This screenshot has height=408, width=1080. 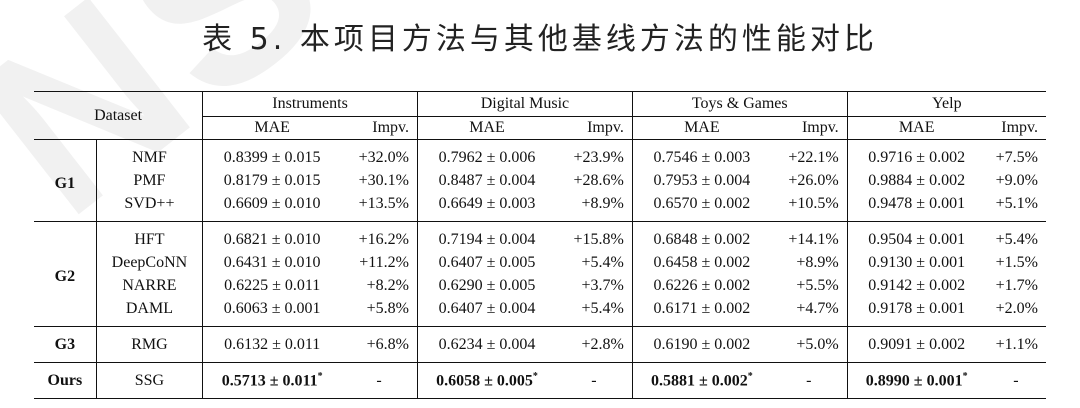 I want to click on mae-value: 0.7953 ± 0.004, so click(x=701, y=180).